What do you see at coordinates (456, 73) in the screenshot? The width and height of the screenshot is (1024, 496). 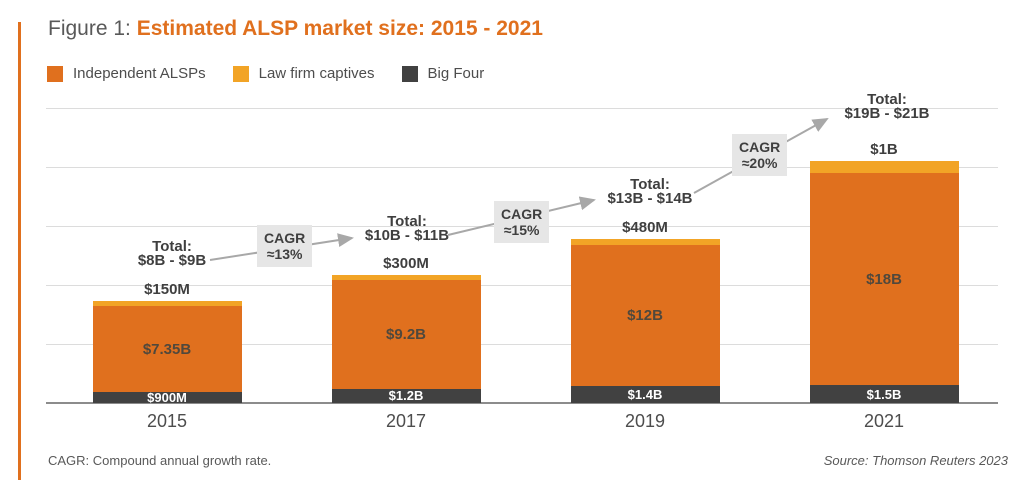 I see `legend-label: Big Four` at bounding box center [456, 73].